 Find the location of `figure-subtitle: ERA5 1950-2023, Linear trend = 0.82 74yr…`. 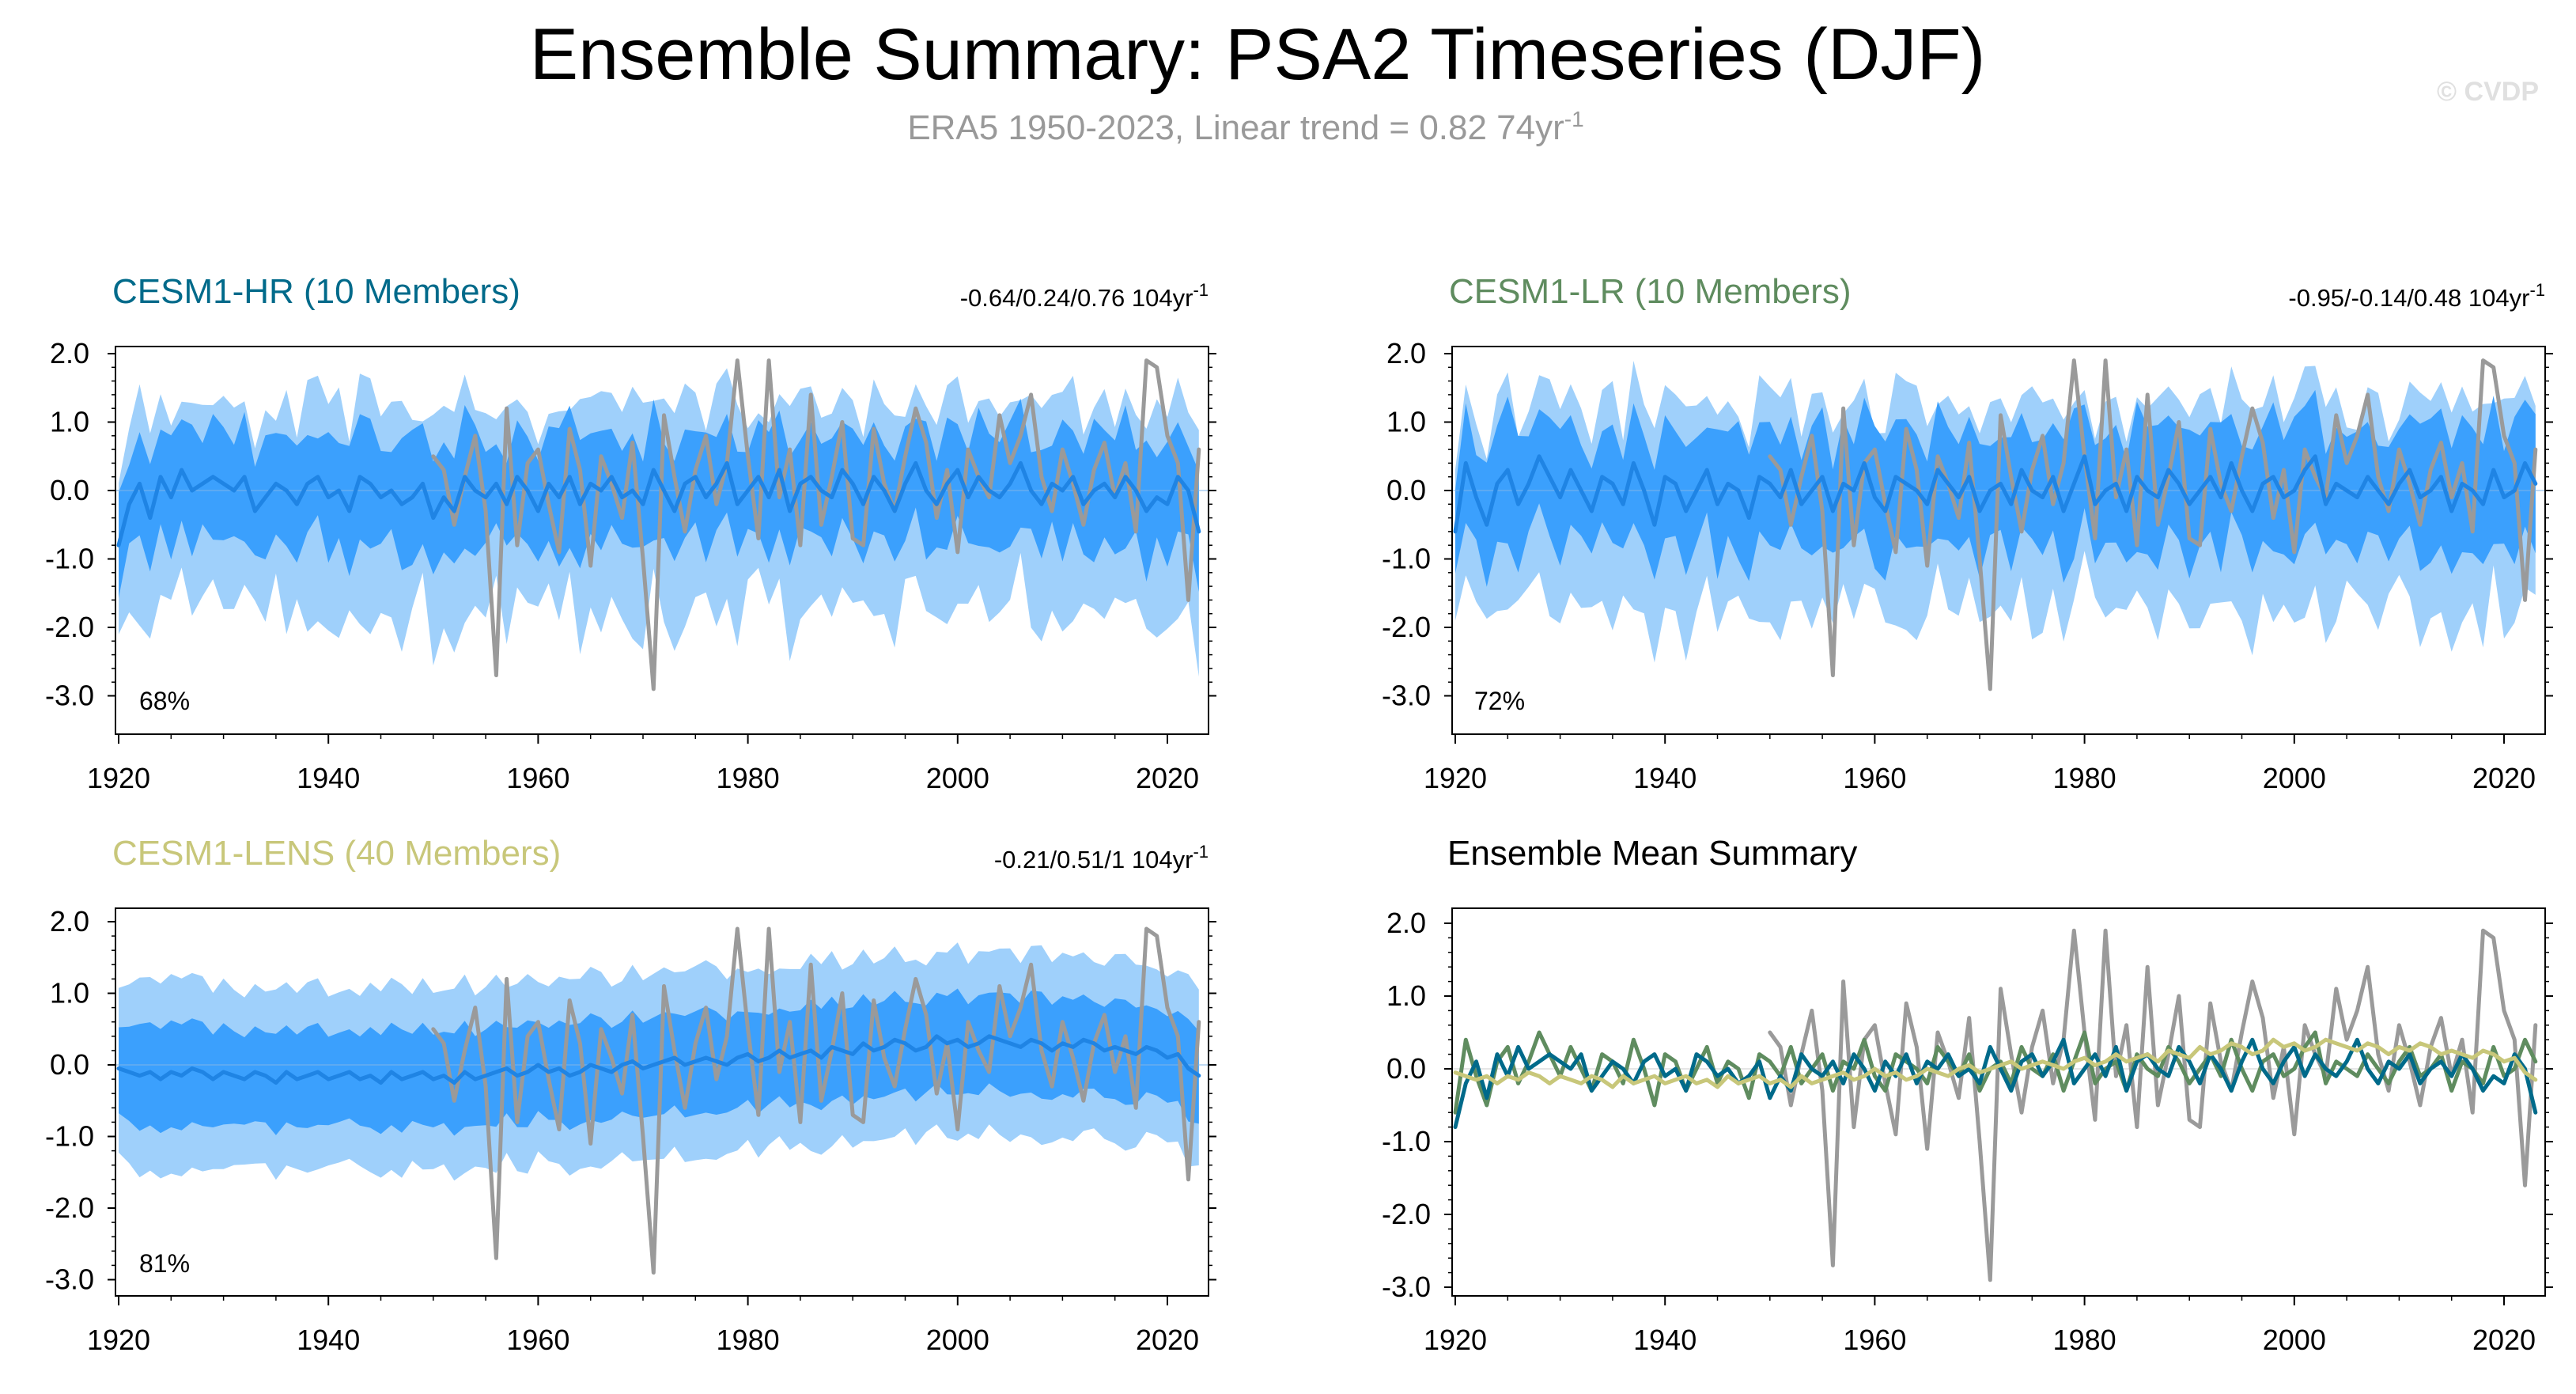

figure-subtitle: ERA5 1950-2023, Linear trend = 0.82 74yr… is located at coordinates (1245, 127).